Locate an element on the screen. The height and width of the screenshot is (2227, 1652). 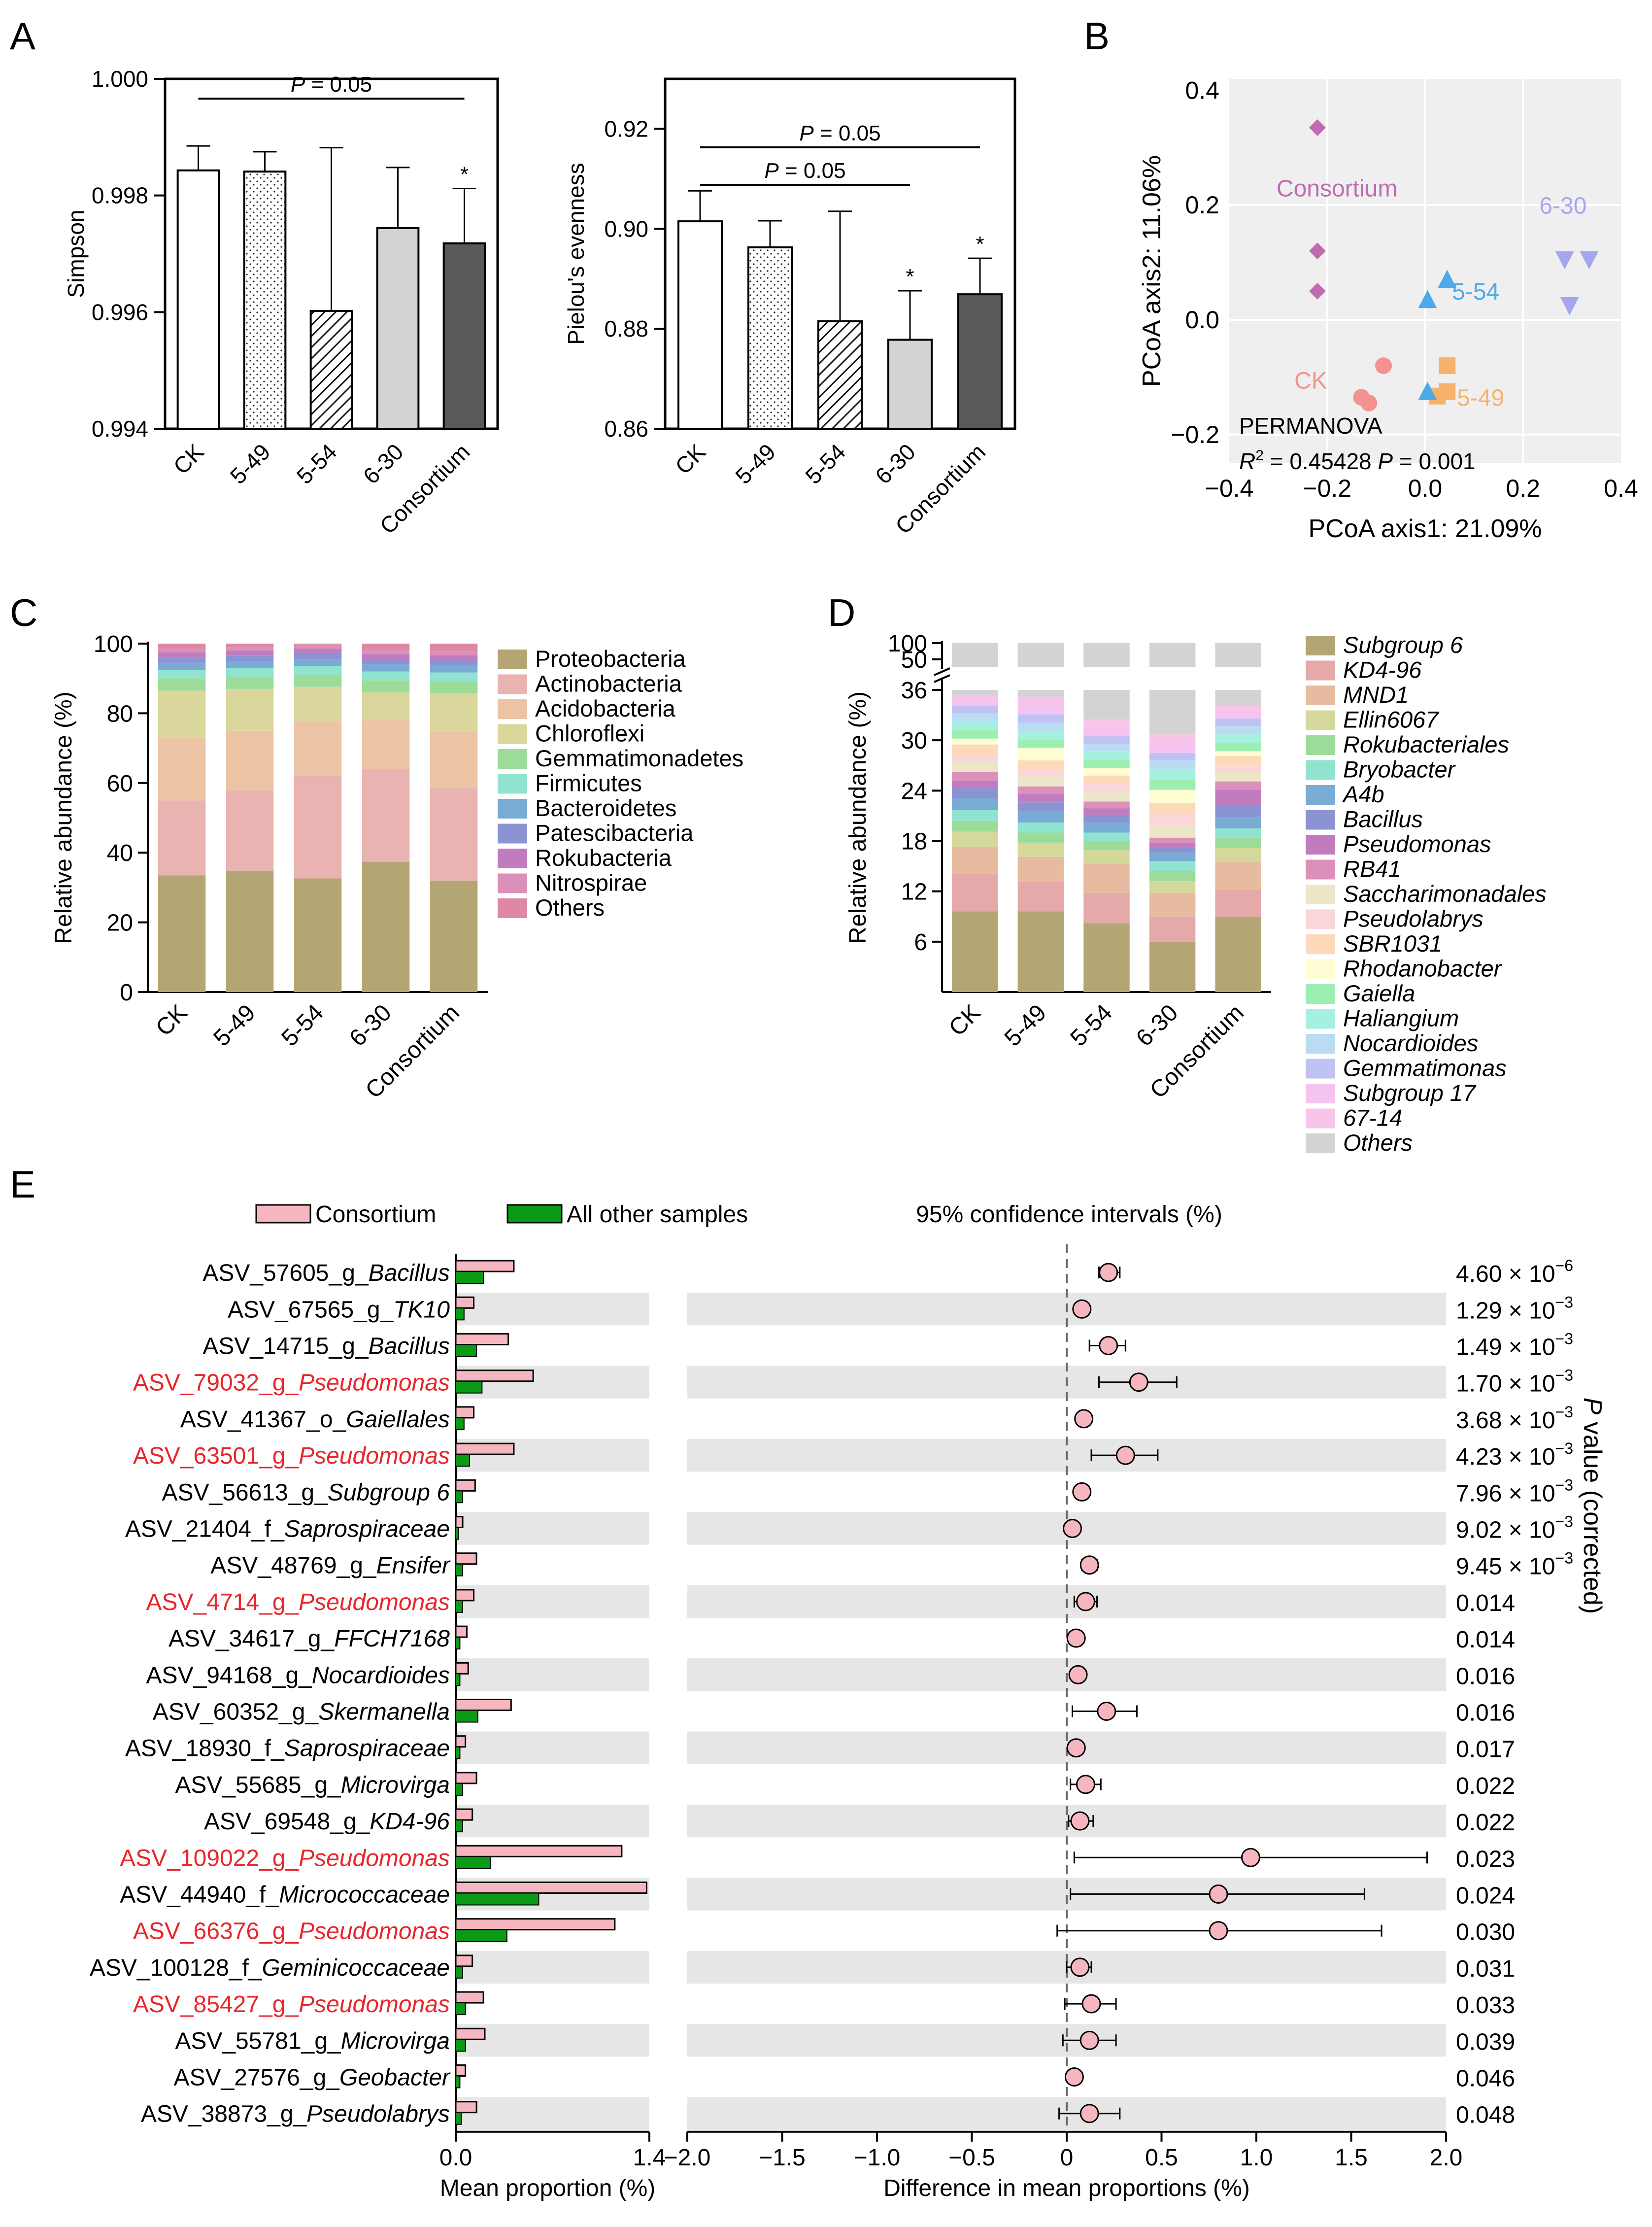
stack-segment-Saccharimonadales is located at coordinates (1173, 831).